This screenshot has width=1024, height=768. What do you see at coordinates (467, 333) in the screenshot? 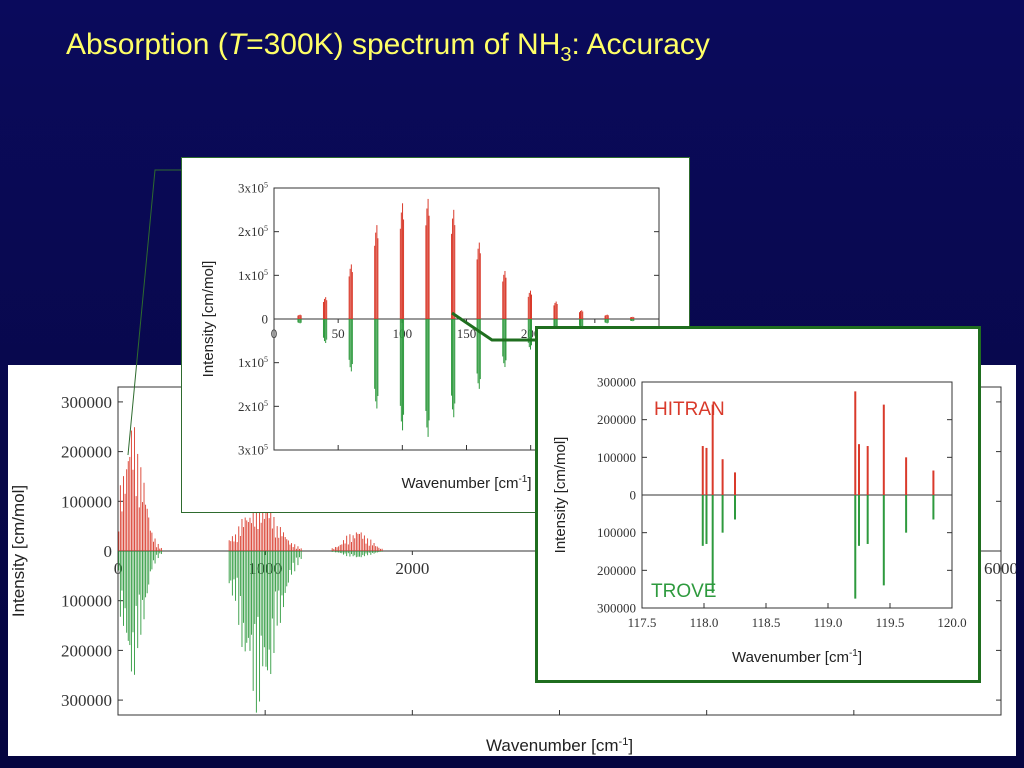
I see `x-tick-label: 150` at bounding box center [467, 333].